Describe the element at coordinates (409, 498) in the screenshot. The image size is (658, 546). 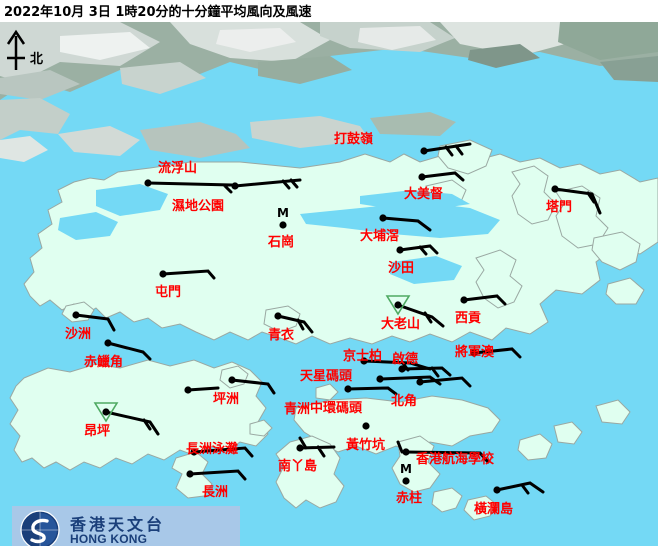
I see `station-label: 赤柱` at that location.